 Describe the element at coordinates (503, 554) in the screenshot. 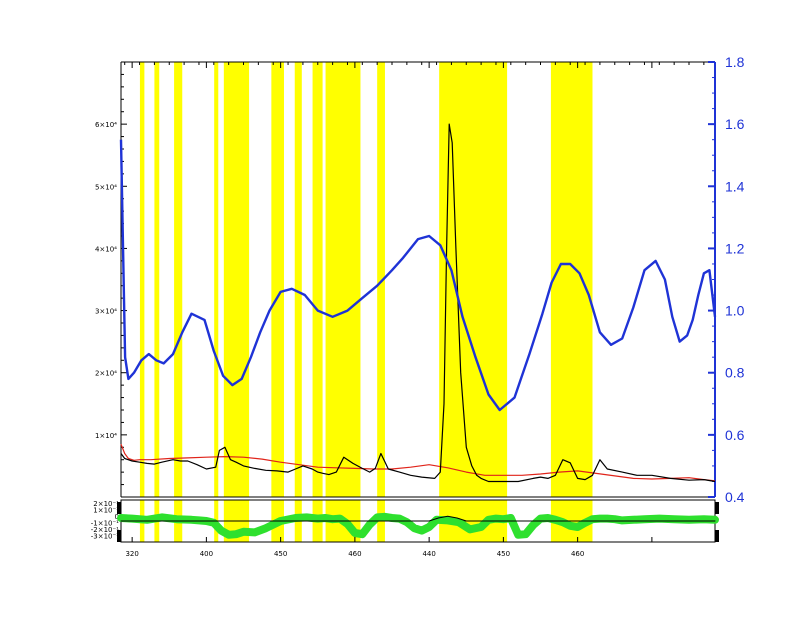

I see `bottom-tick-label-5: 450` at that location.